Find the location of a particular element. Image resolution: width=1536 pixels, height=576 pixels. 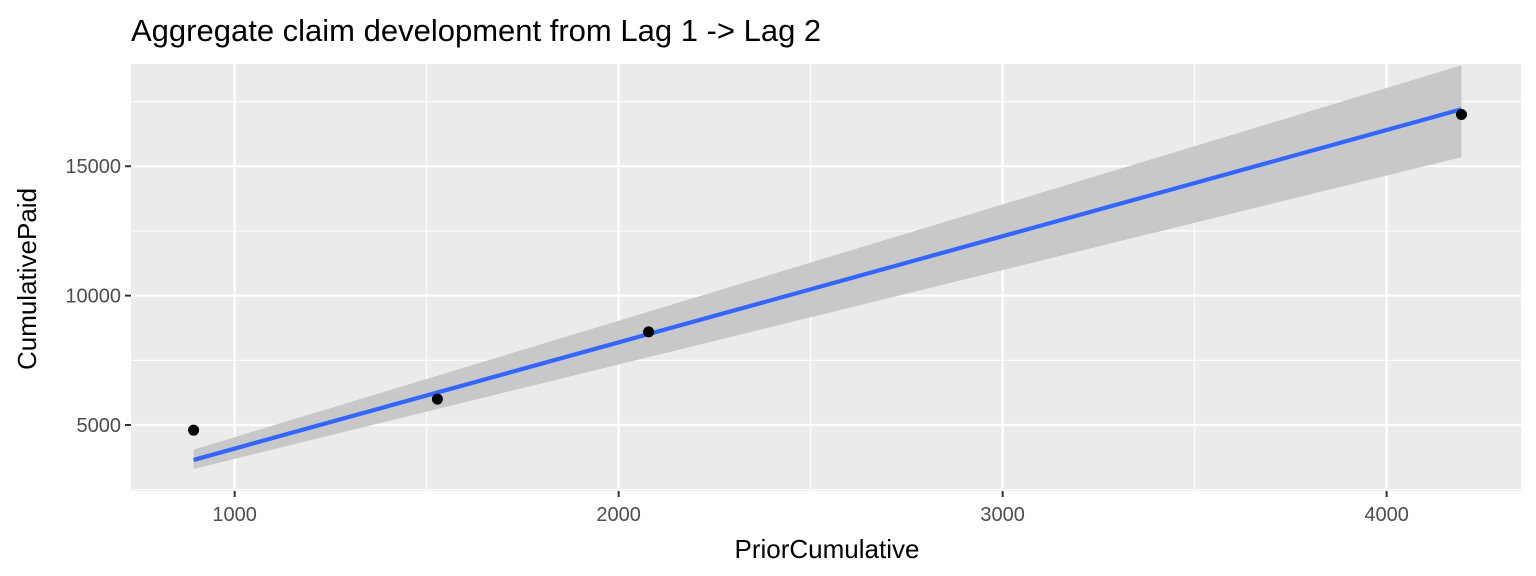

x-tick-label: 4000 is located at coordinates (1386, 515).